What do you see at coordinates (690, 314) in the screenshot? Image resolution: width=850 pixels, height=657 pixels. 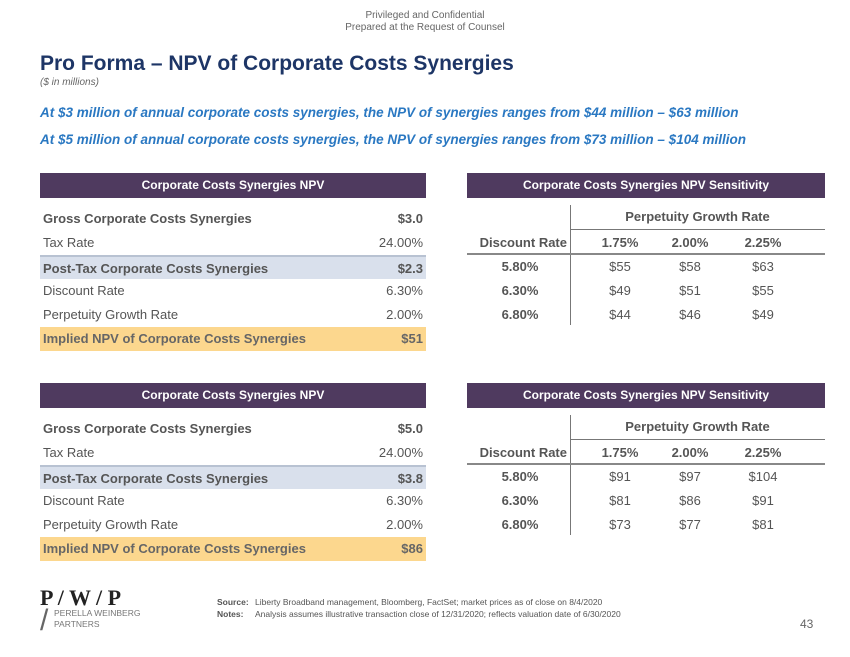 I see `npv-cell: $46` at bounding box center [690, 314].